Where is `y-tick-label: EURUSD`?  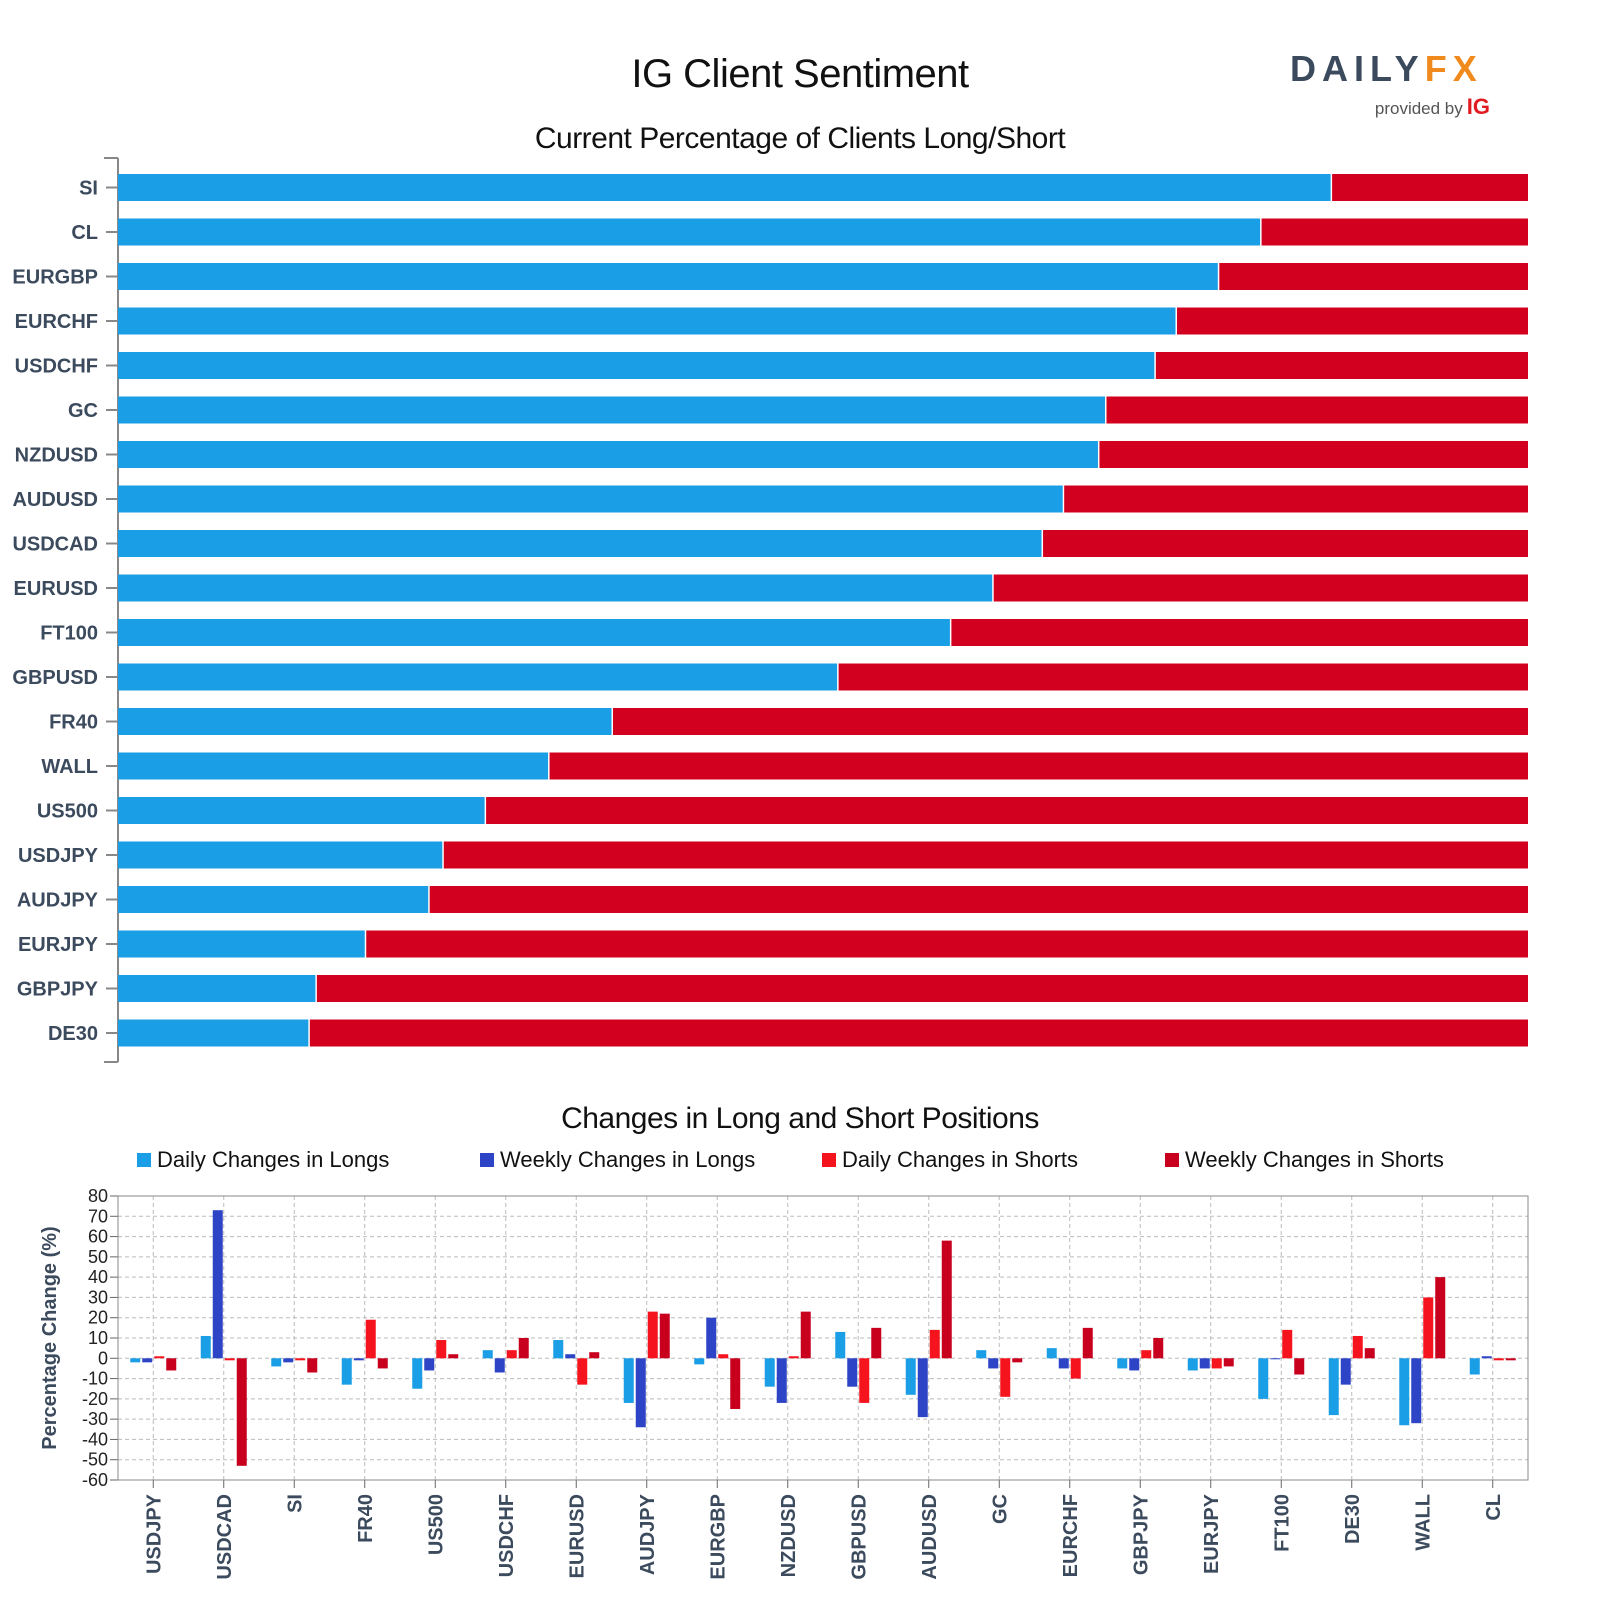 y-tick-label: EURUSD is located at coordinates (56, 589).